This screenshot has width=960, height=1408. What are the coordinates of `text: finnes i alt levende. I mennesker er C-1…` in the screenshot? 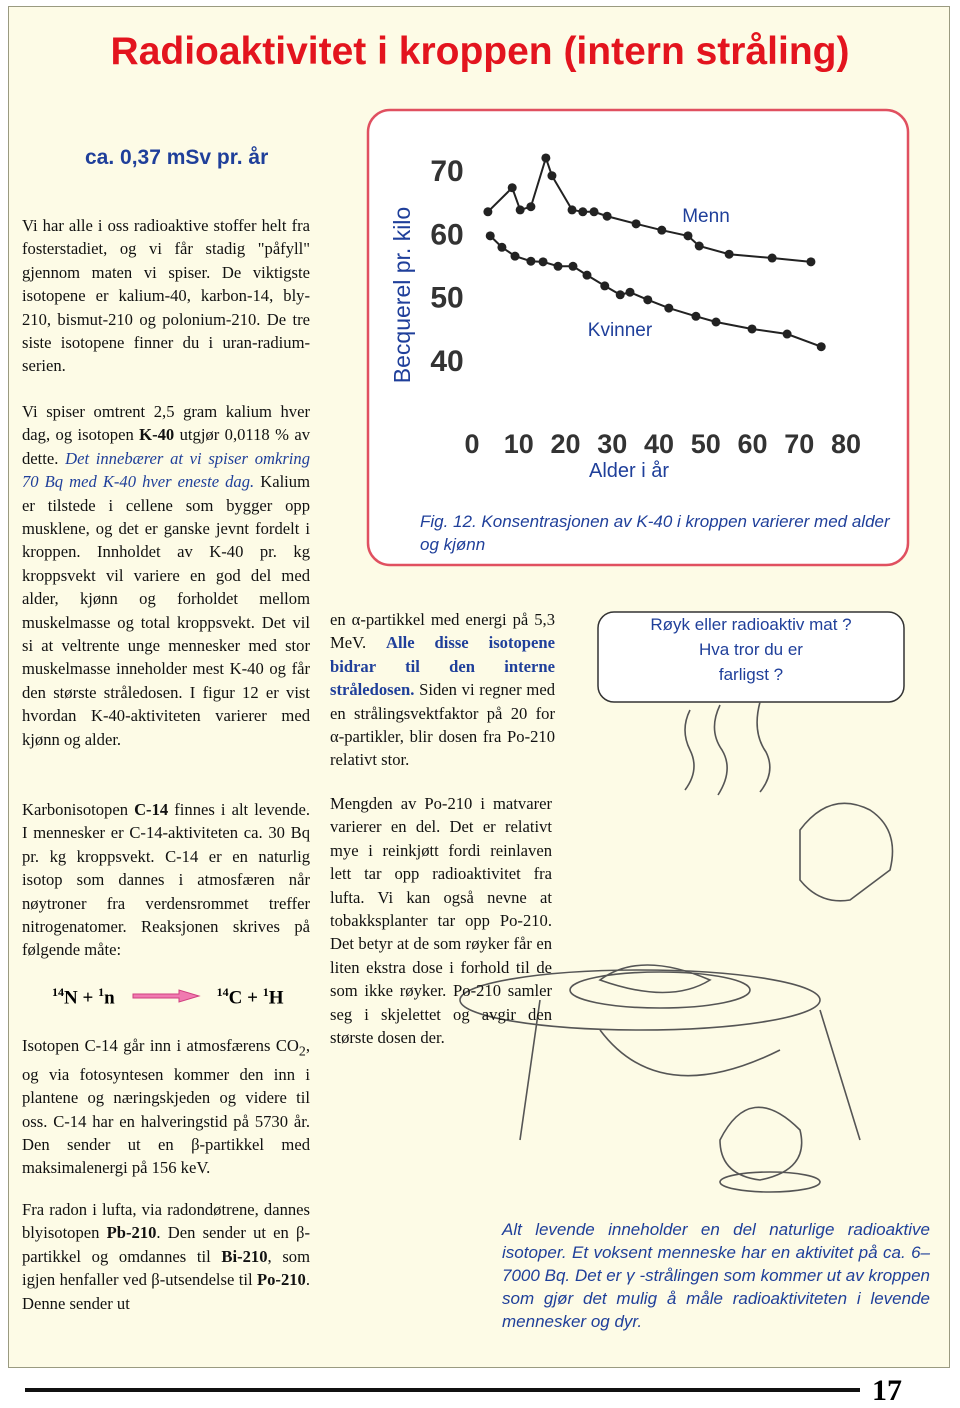 It's located at (166, 880).